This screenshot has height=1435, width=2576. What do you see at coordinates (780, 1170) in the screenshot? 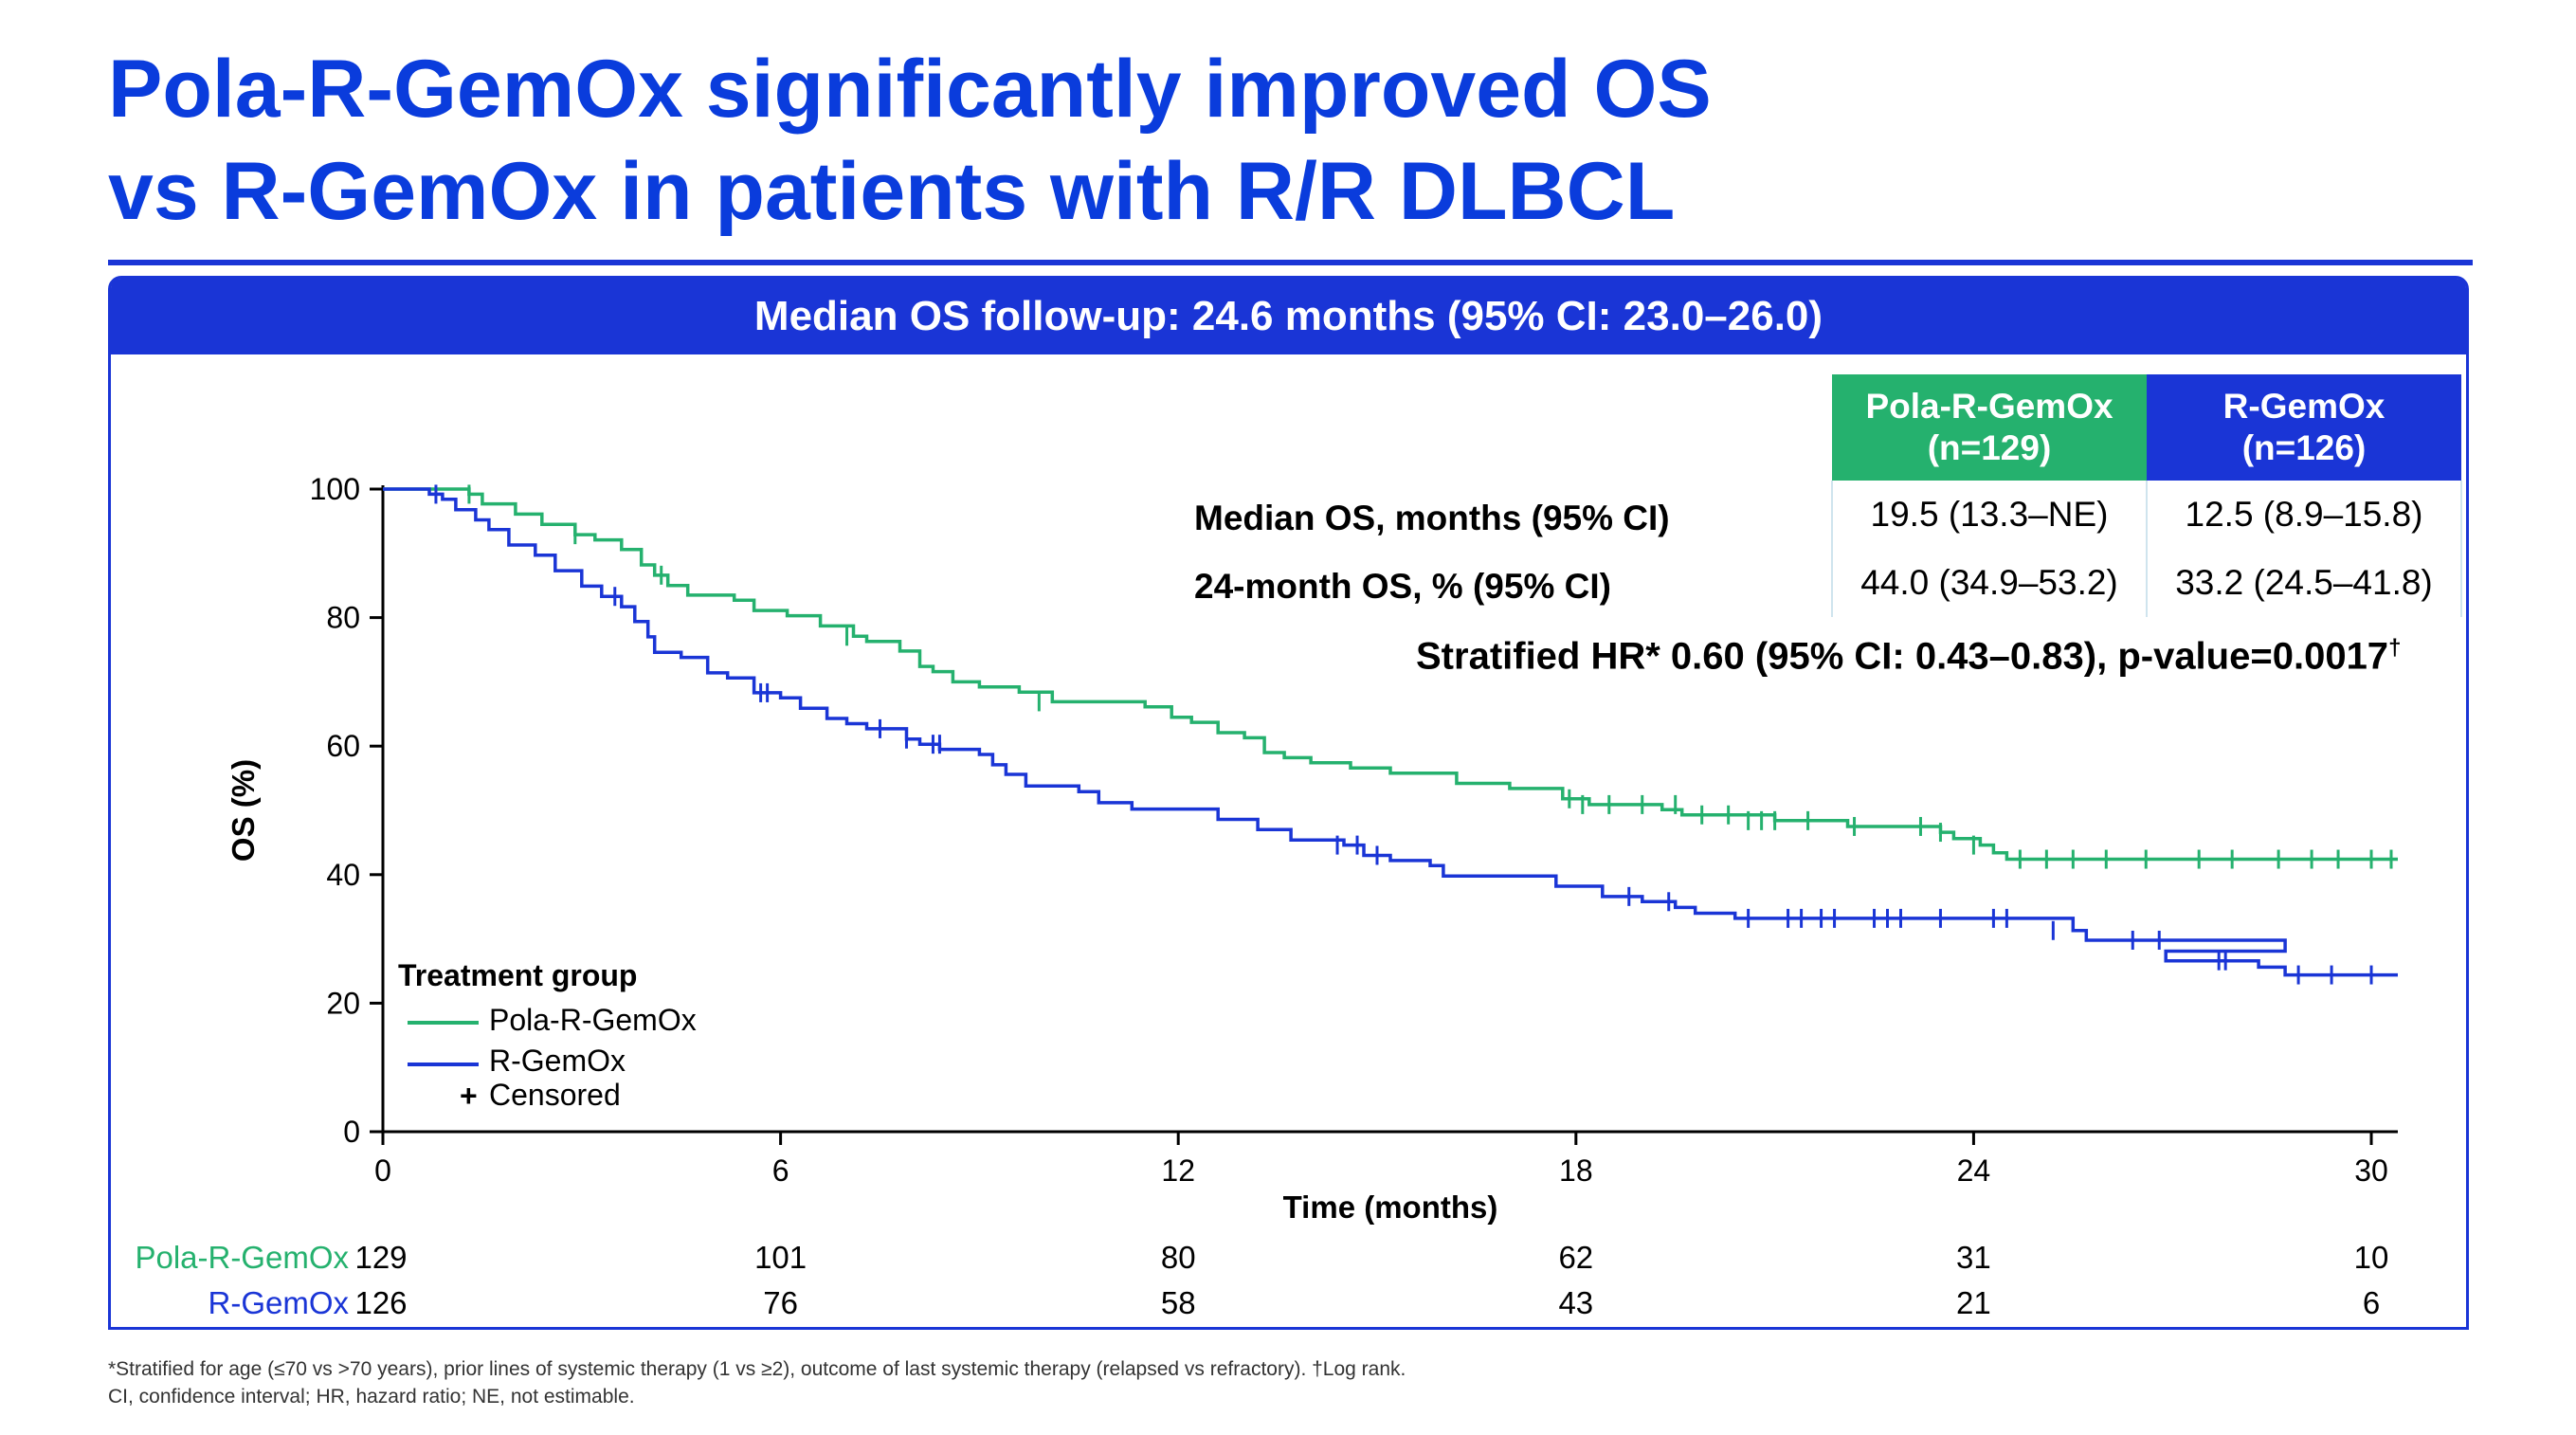
I see `x-tick-label: 6` at bounding box center [780, 1170].